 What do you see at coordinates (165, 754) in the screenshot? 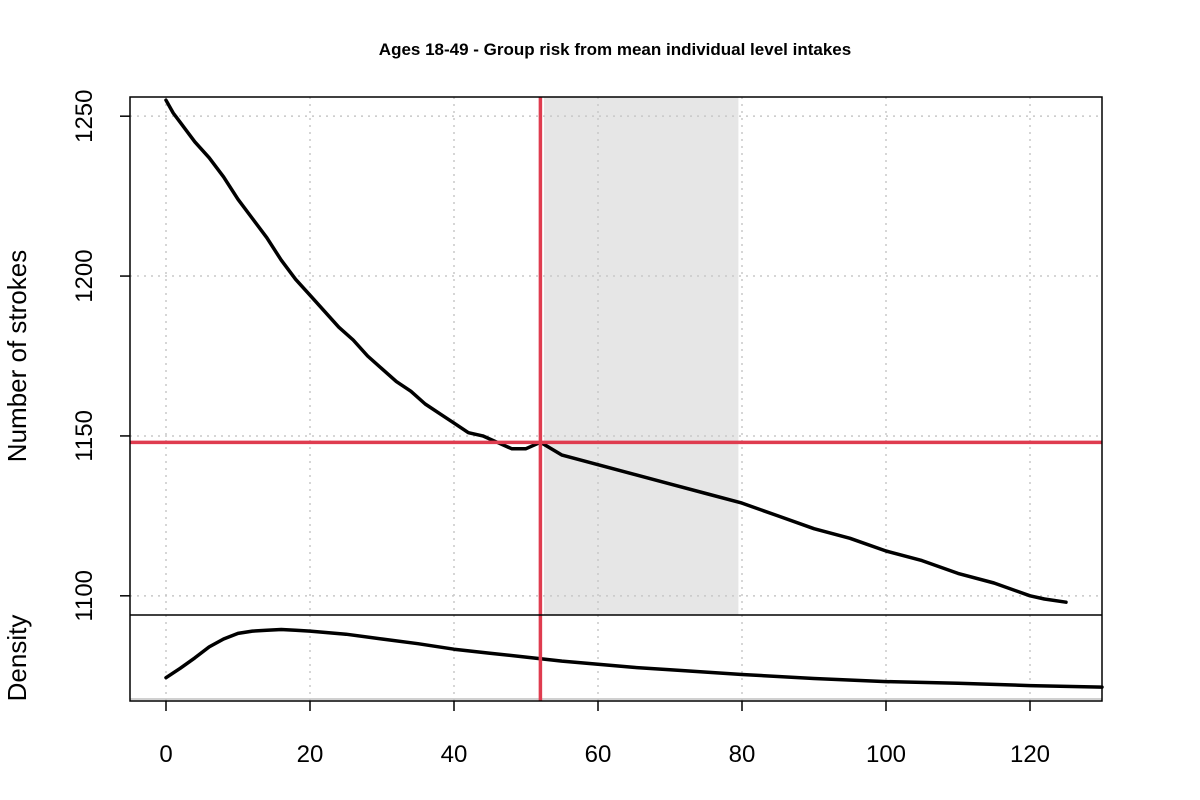
I see `x-tick-label: 0` at bounding box center [165, 754].